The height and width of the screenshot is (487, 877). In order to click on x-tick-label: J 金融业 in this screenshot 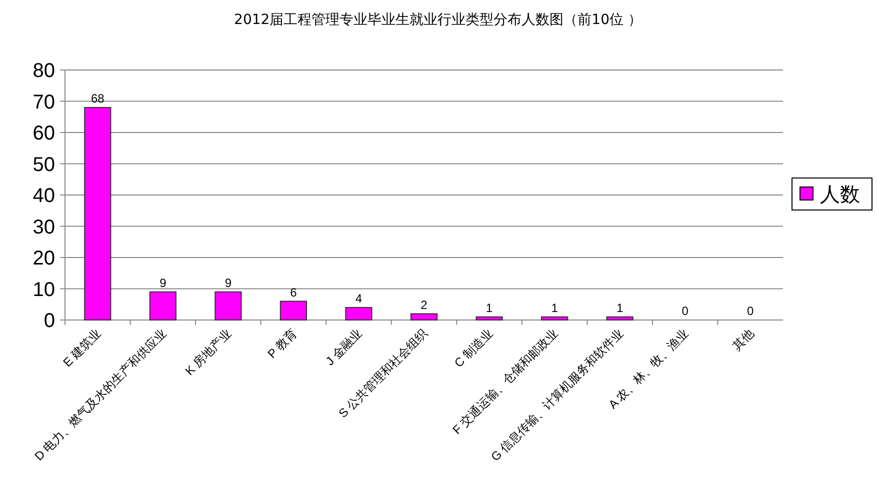, I will do `click(343, 347)`.